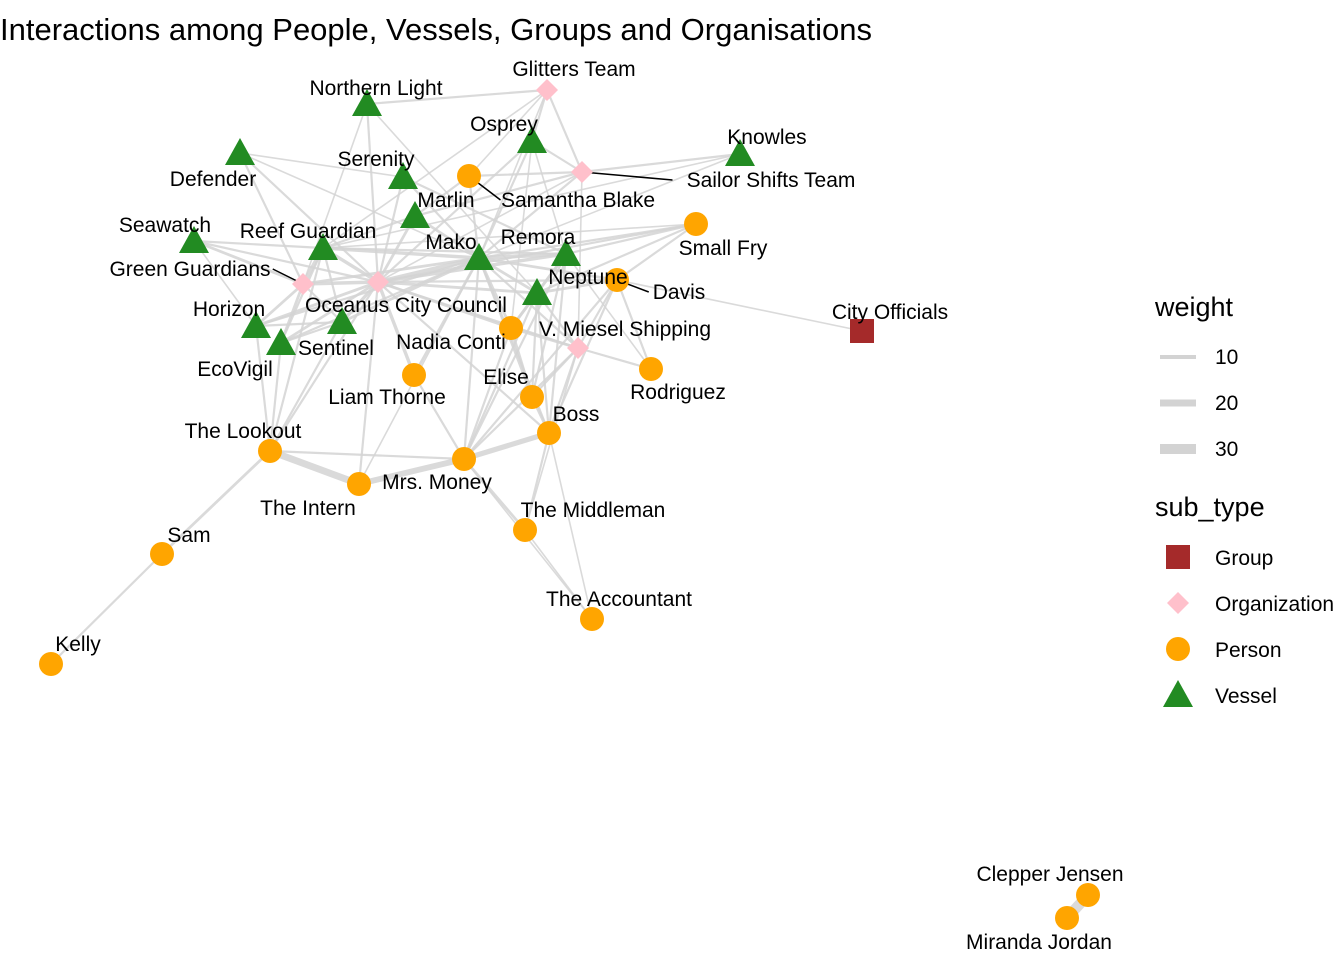  Describe the element at coordinates (437, 482) in the screenshot. I see `node-label-mrs-money: Mrs. Money` at that location.